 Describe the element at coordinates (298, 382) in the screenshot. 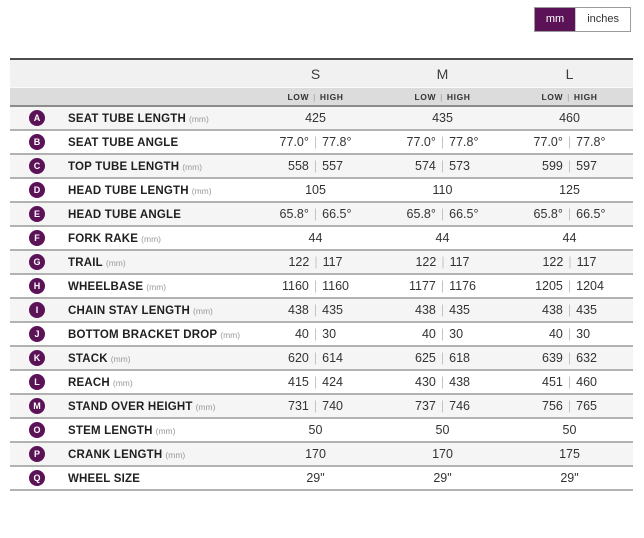

I see `value-text: 415` at that location.